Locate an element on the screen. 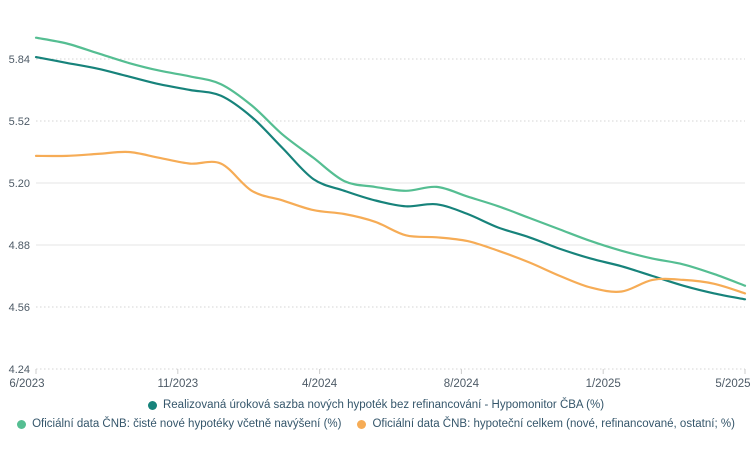  x-axis-tick-label: 6/2023 is located at coordinates (26, 384).